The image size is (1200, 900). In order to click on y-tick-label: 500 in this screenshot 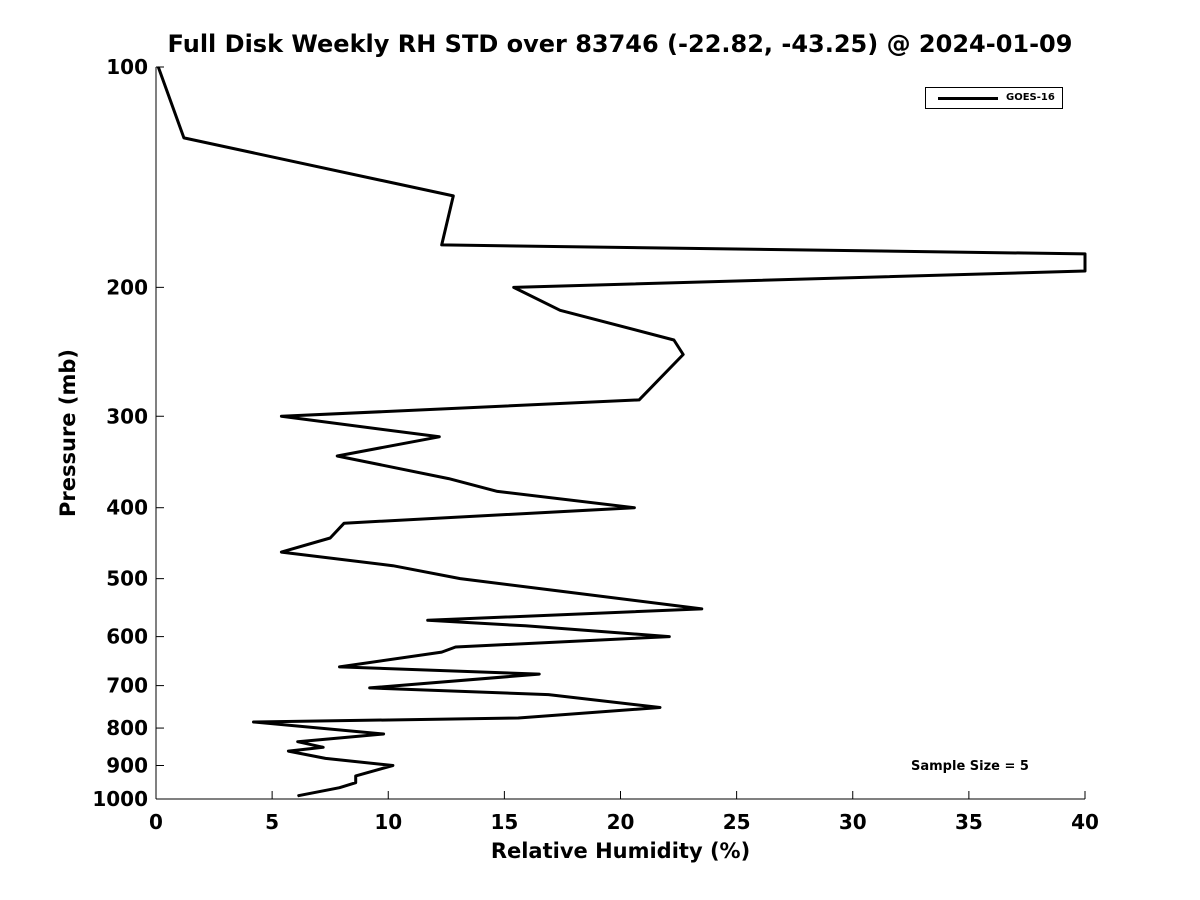, I will do `click(127, 579)`.